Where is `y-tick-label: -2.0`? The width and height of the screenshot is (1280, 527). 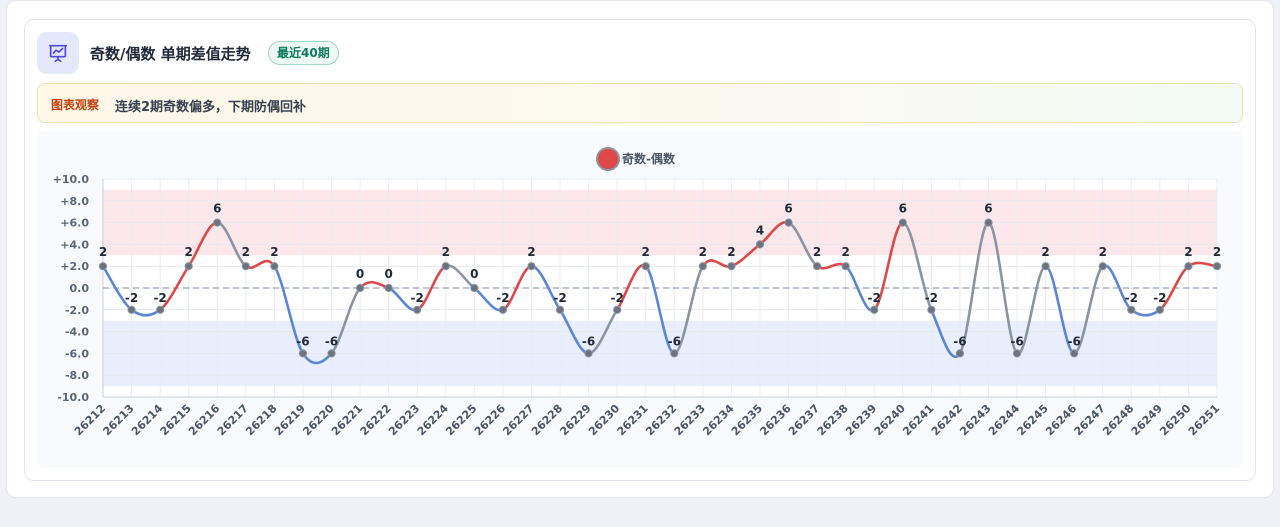
y-tick-label: -2.0 is located at coordinates (77, 310).